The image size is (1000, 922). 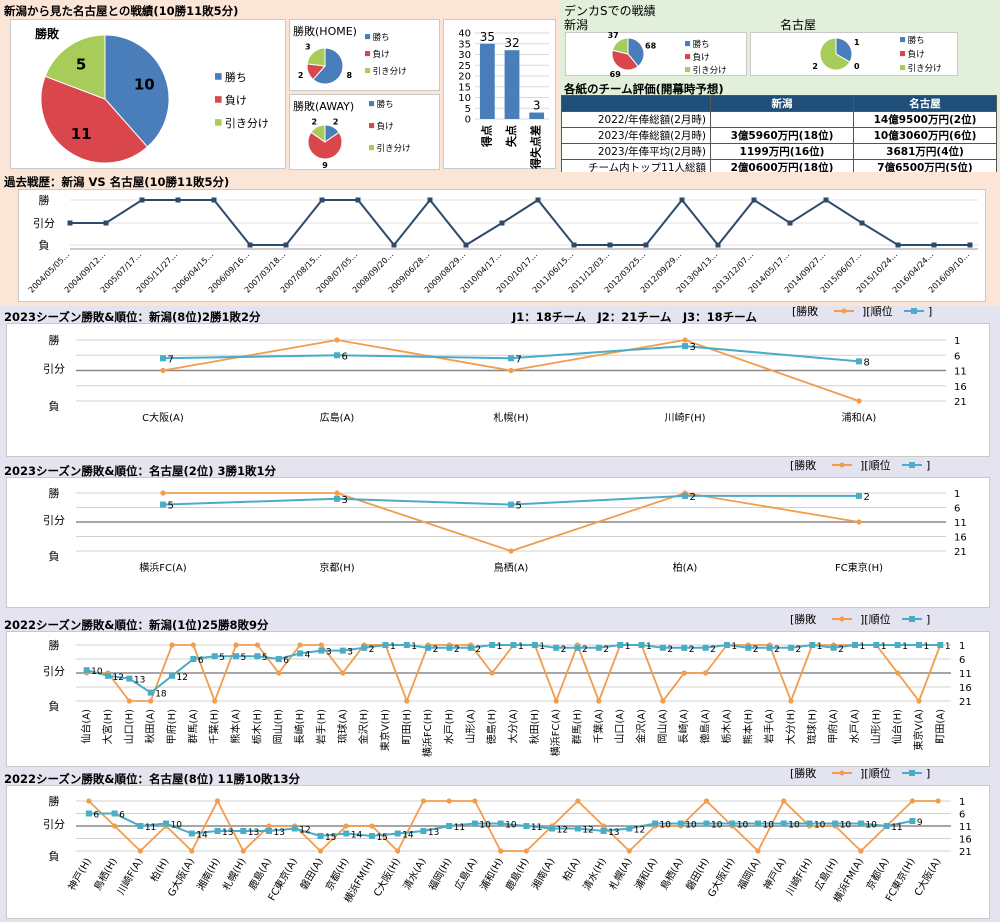 What do you see at coordinates (855, 726) in the screenshot?
I see `x-tick-label: 水戸(A)` at bounding box center [855, 726].